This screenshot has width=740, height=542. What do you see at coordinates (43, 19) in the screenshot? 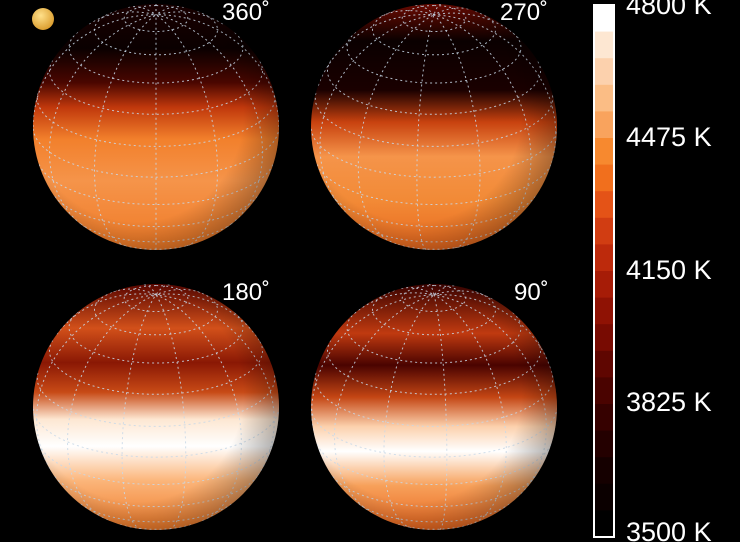
I see `sun-icon` at bounding box center [43, 19].